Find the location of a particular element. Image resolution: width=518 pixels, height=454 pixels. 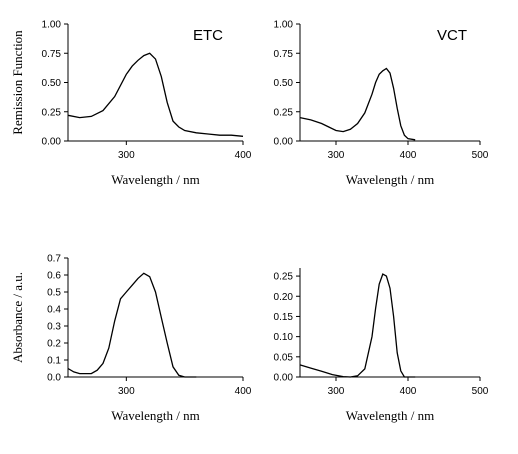

y-tick-label: 0.05 is located at coordinates (284, 357).